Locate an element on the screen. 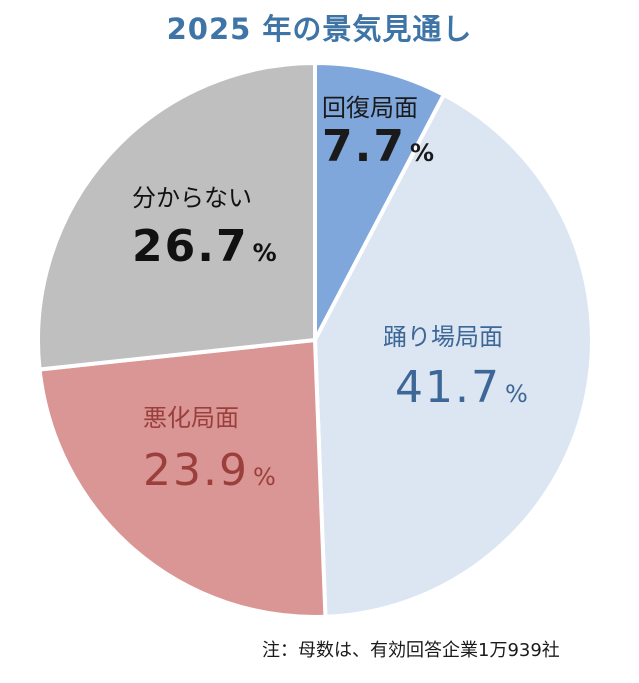 This screenshot has height=683, width=639. value-label: 7.7% is located at coordinates (378, 146).